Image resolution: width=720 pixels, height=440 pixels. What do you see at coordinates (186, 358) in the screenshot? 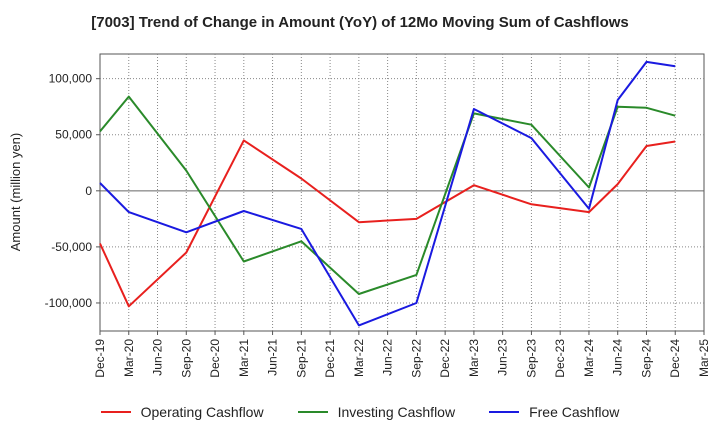
I see `x-tick-label: Sep-20` at bounding box center [186, 358].